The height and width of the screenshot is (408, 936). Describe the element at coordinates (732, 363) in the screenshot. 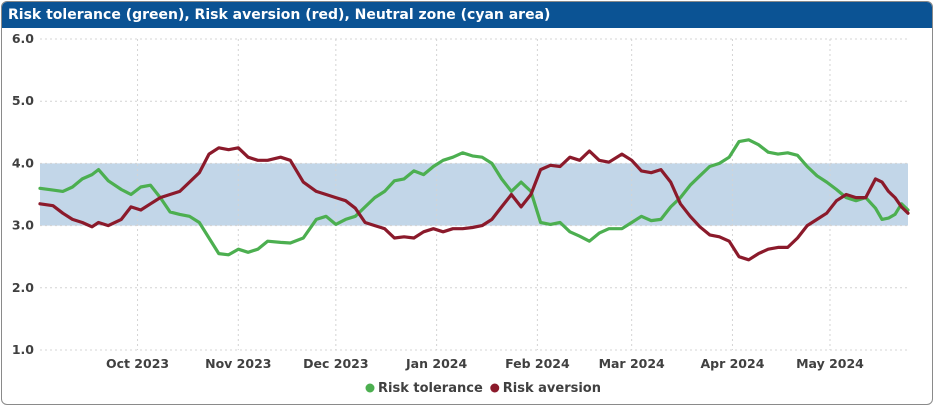

I see `x-tick-label: Apr 2024` at that location.